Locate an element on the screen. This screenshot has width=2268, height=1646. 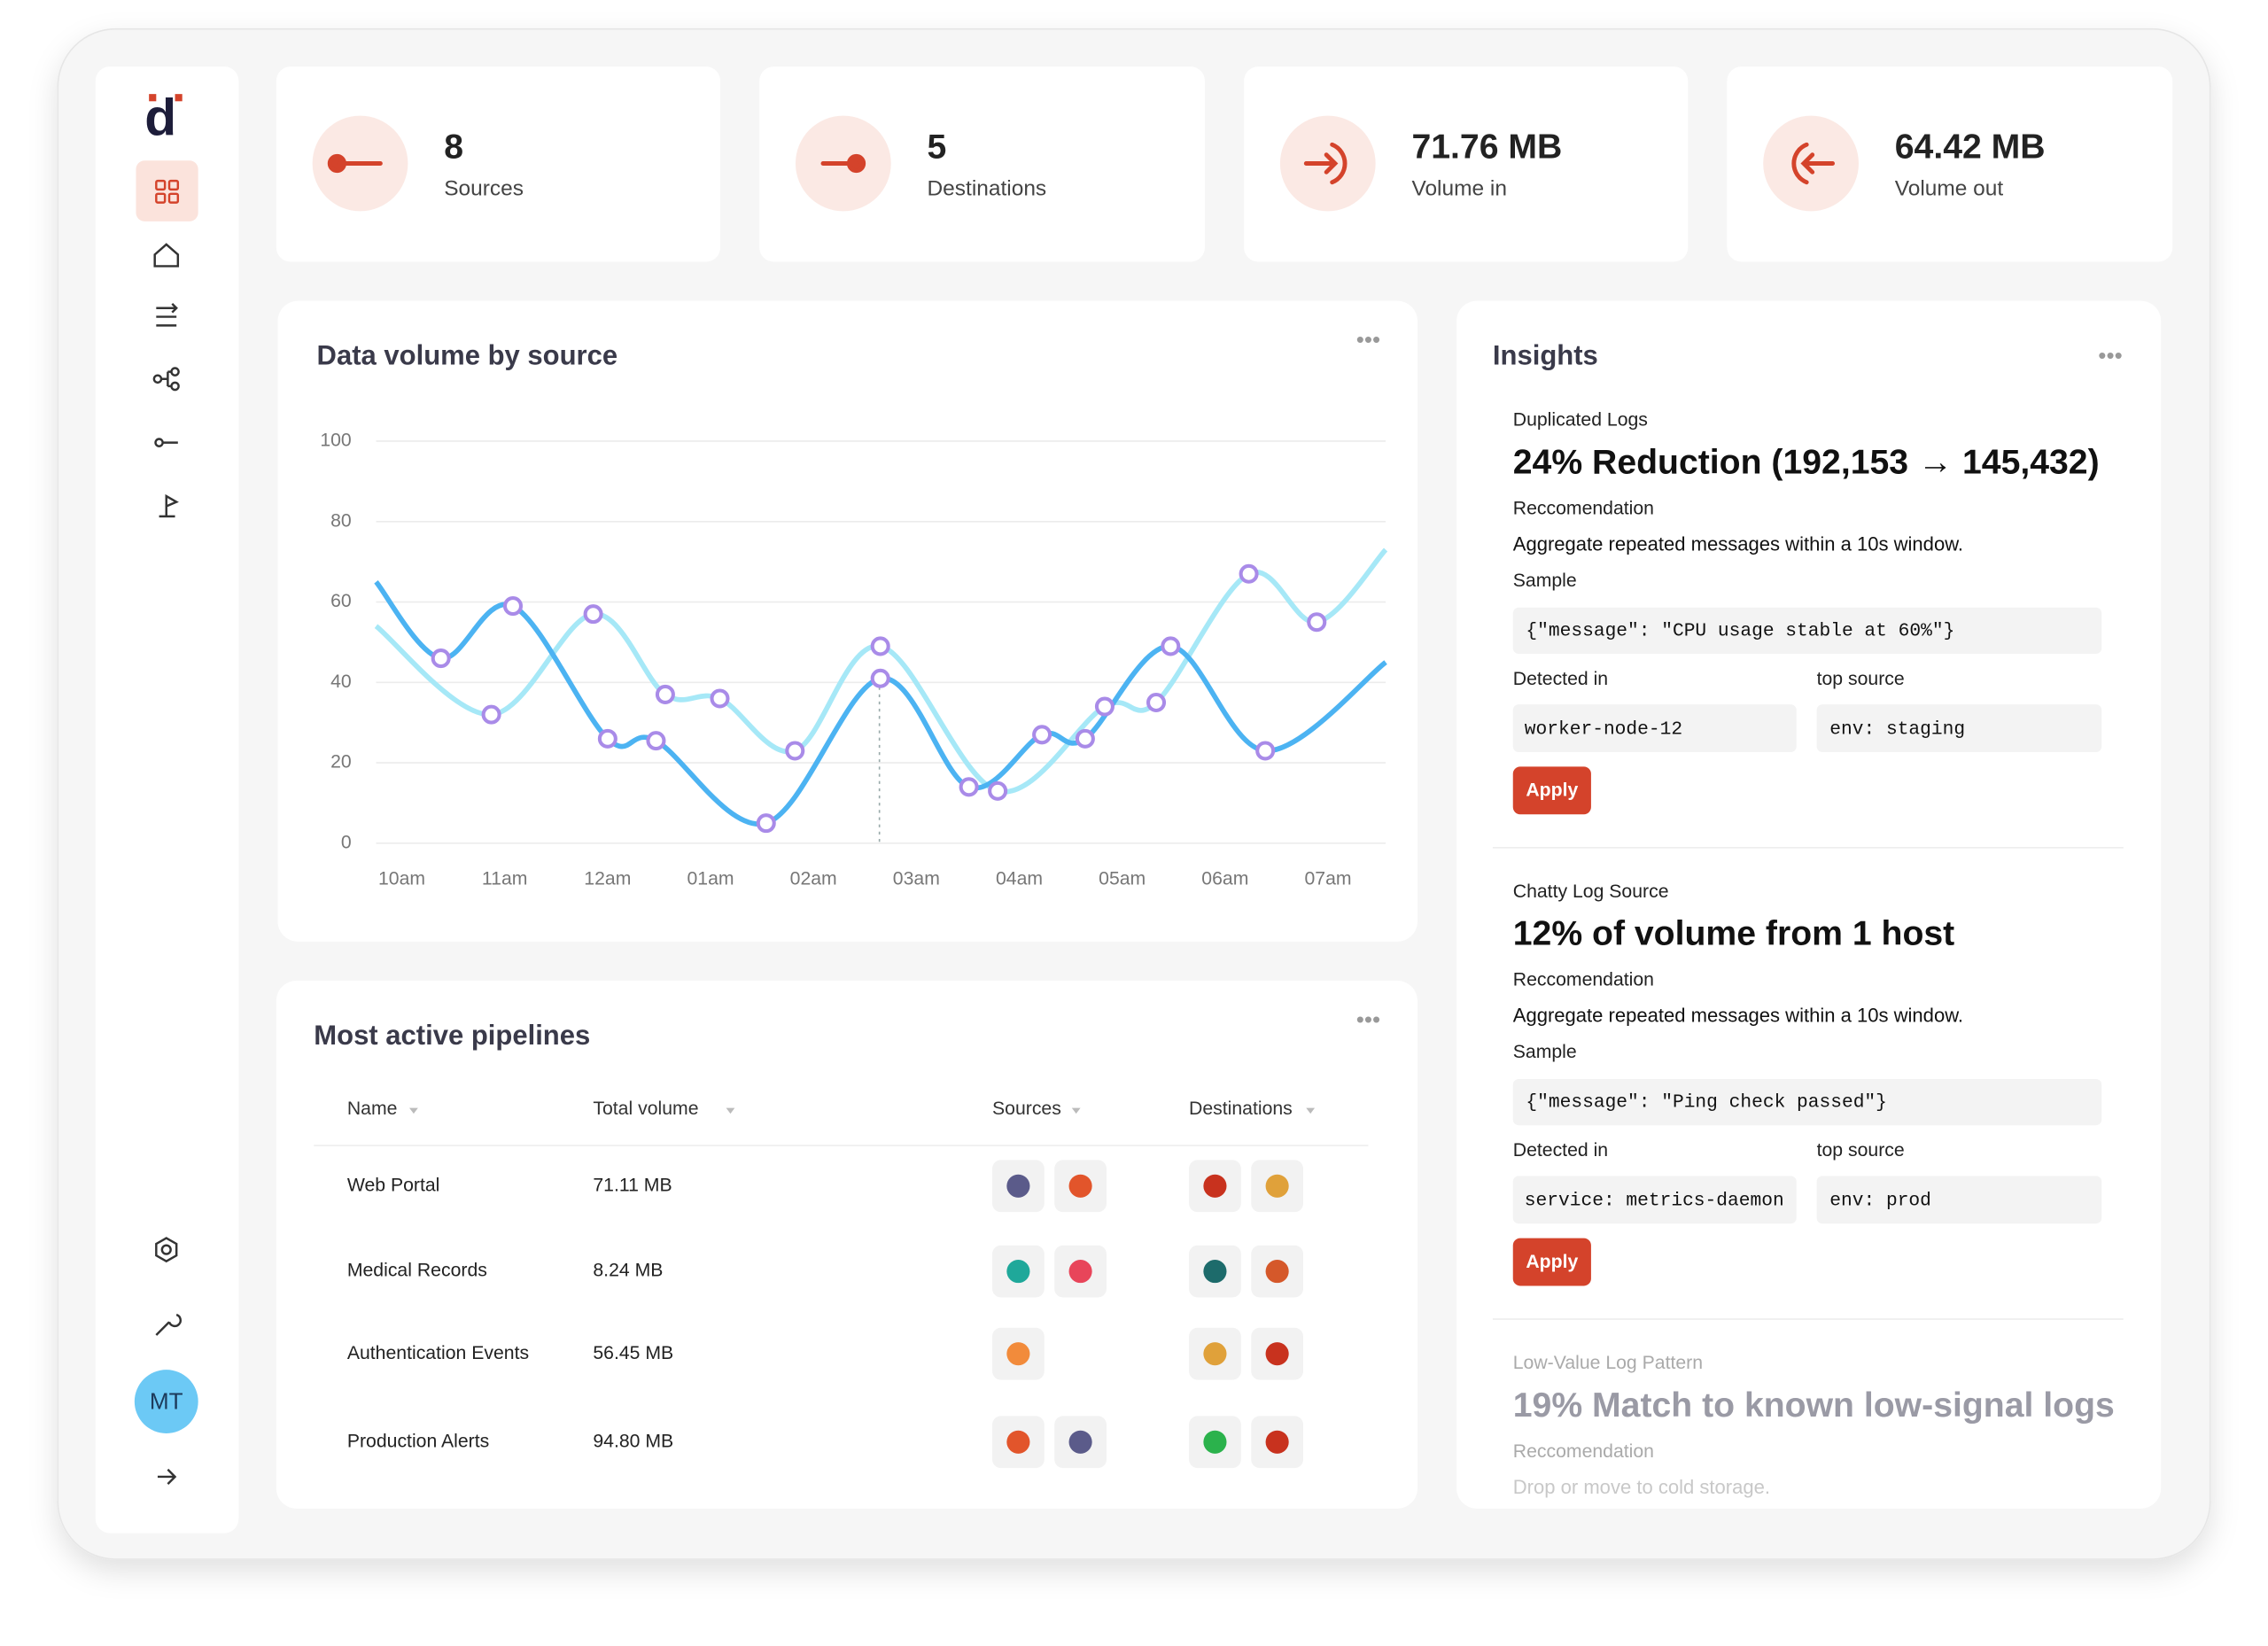
pipeline-volume: 94.80 MB is located at coordinates (633, 1441).